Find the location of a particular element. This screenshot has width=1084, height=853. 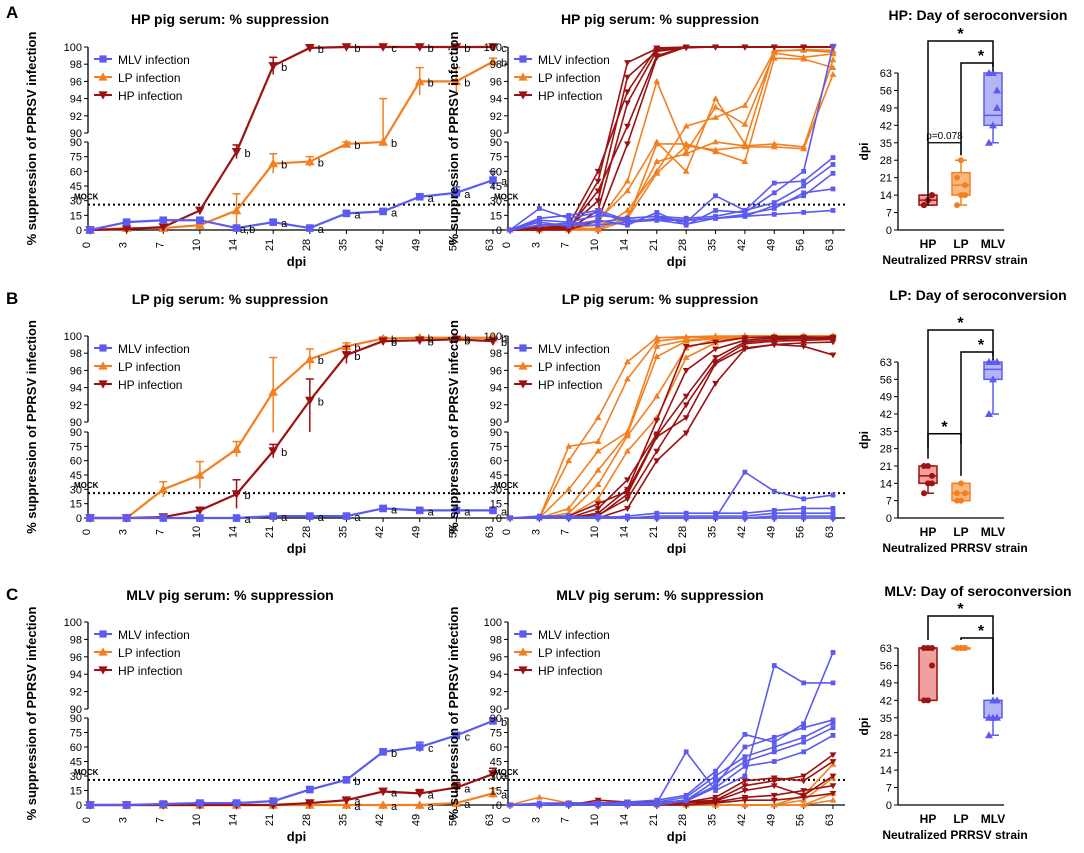

y-tick-label: 45 is located at coordinates (496, 187).